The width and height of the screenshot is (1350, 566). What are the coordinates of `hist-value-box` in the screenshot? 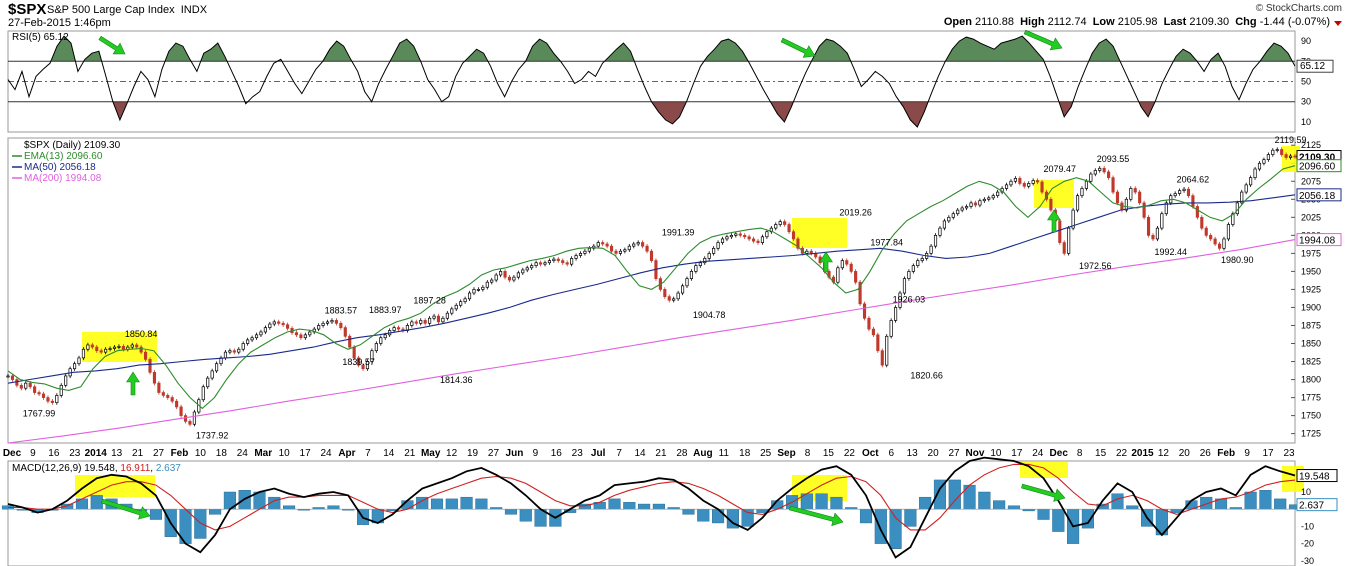 It's located at (1317, 505).